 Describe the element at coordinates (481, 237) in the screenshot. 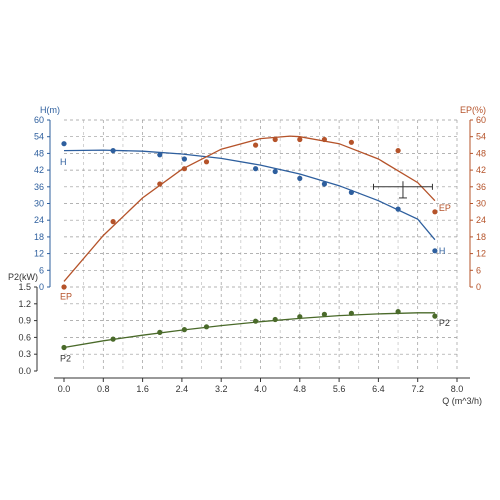

I see `tick-label-ep: 18` at that location.